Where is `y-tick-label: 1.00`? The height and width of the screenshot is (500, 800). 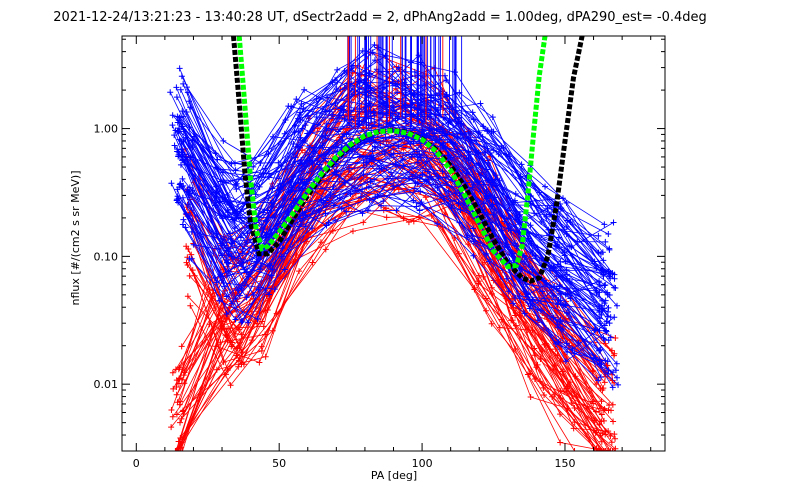 y-tick-label: 1.00 is located at coordinates (106, 129).